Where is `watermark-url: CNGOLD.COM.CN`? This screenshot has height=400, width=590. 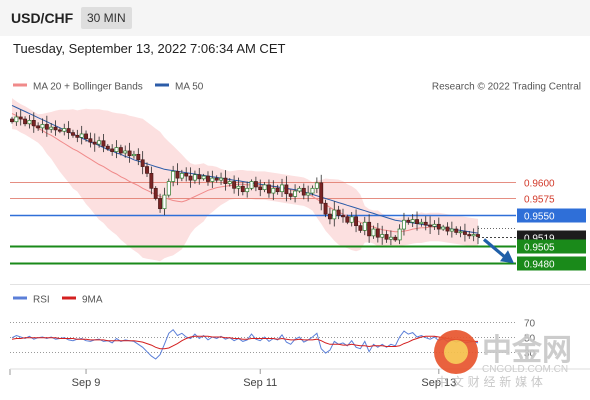
watermark-url: CNGOLD.COM.CN is located at coordinates (525, 369).